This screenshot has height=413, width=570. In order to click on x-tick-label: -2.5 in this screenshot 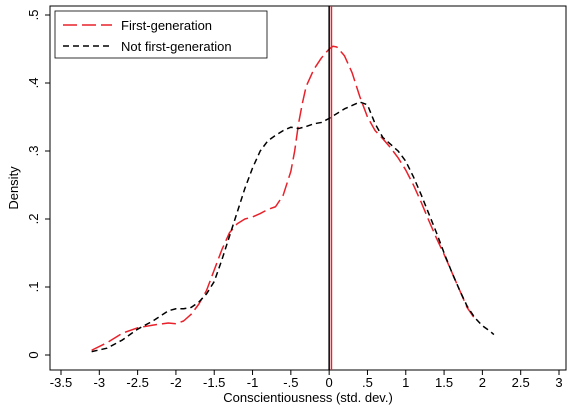, I will do `click(137, 382)`.